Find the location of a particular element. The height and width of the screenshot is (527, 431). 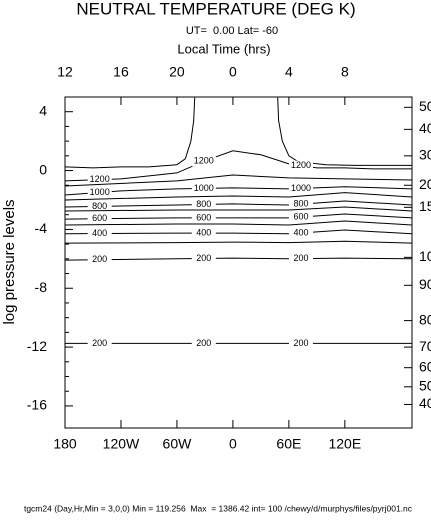

y-tick-label: -12 is located at coordinates (37, 346).